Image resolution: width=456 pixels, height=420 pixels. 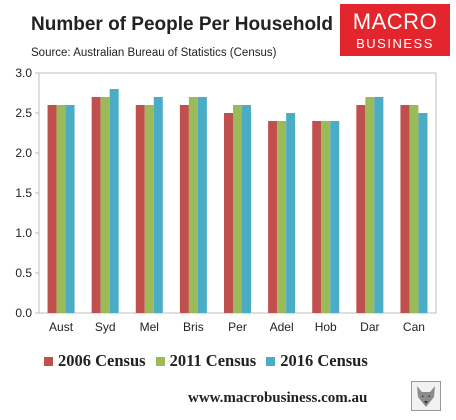 I want to click on y-tick-label: 2.0, so click(x=23, y=153).